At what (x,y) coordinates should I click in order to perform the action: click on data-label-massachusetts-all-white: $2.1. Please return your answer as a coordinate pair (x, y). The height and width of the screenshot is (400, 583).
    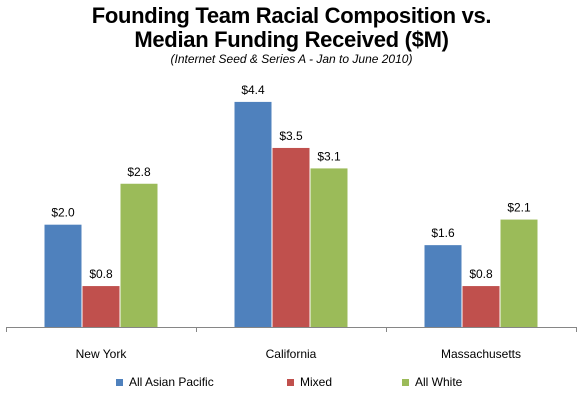
    Looking at the image, I should click on (519, 208).